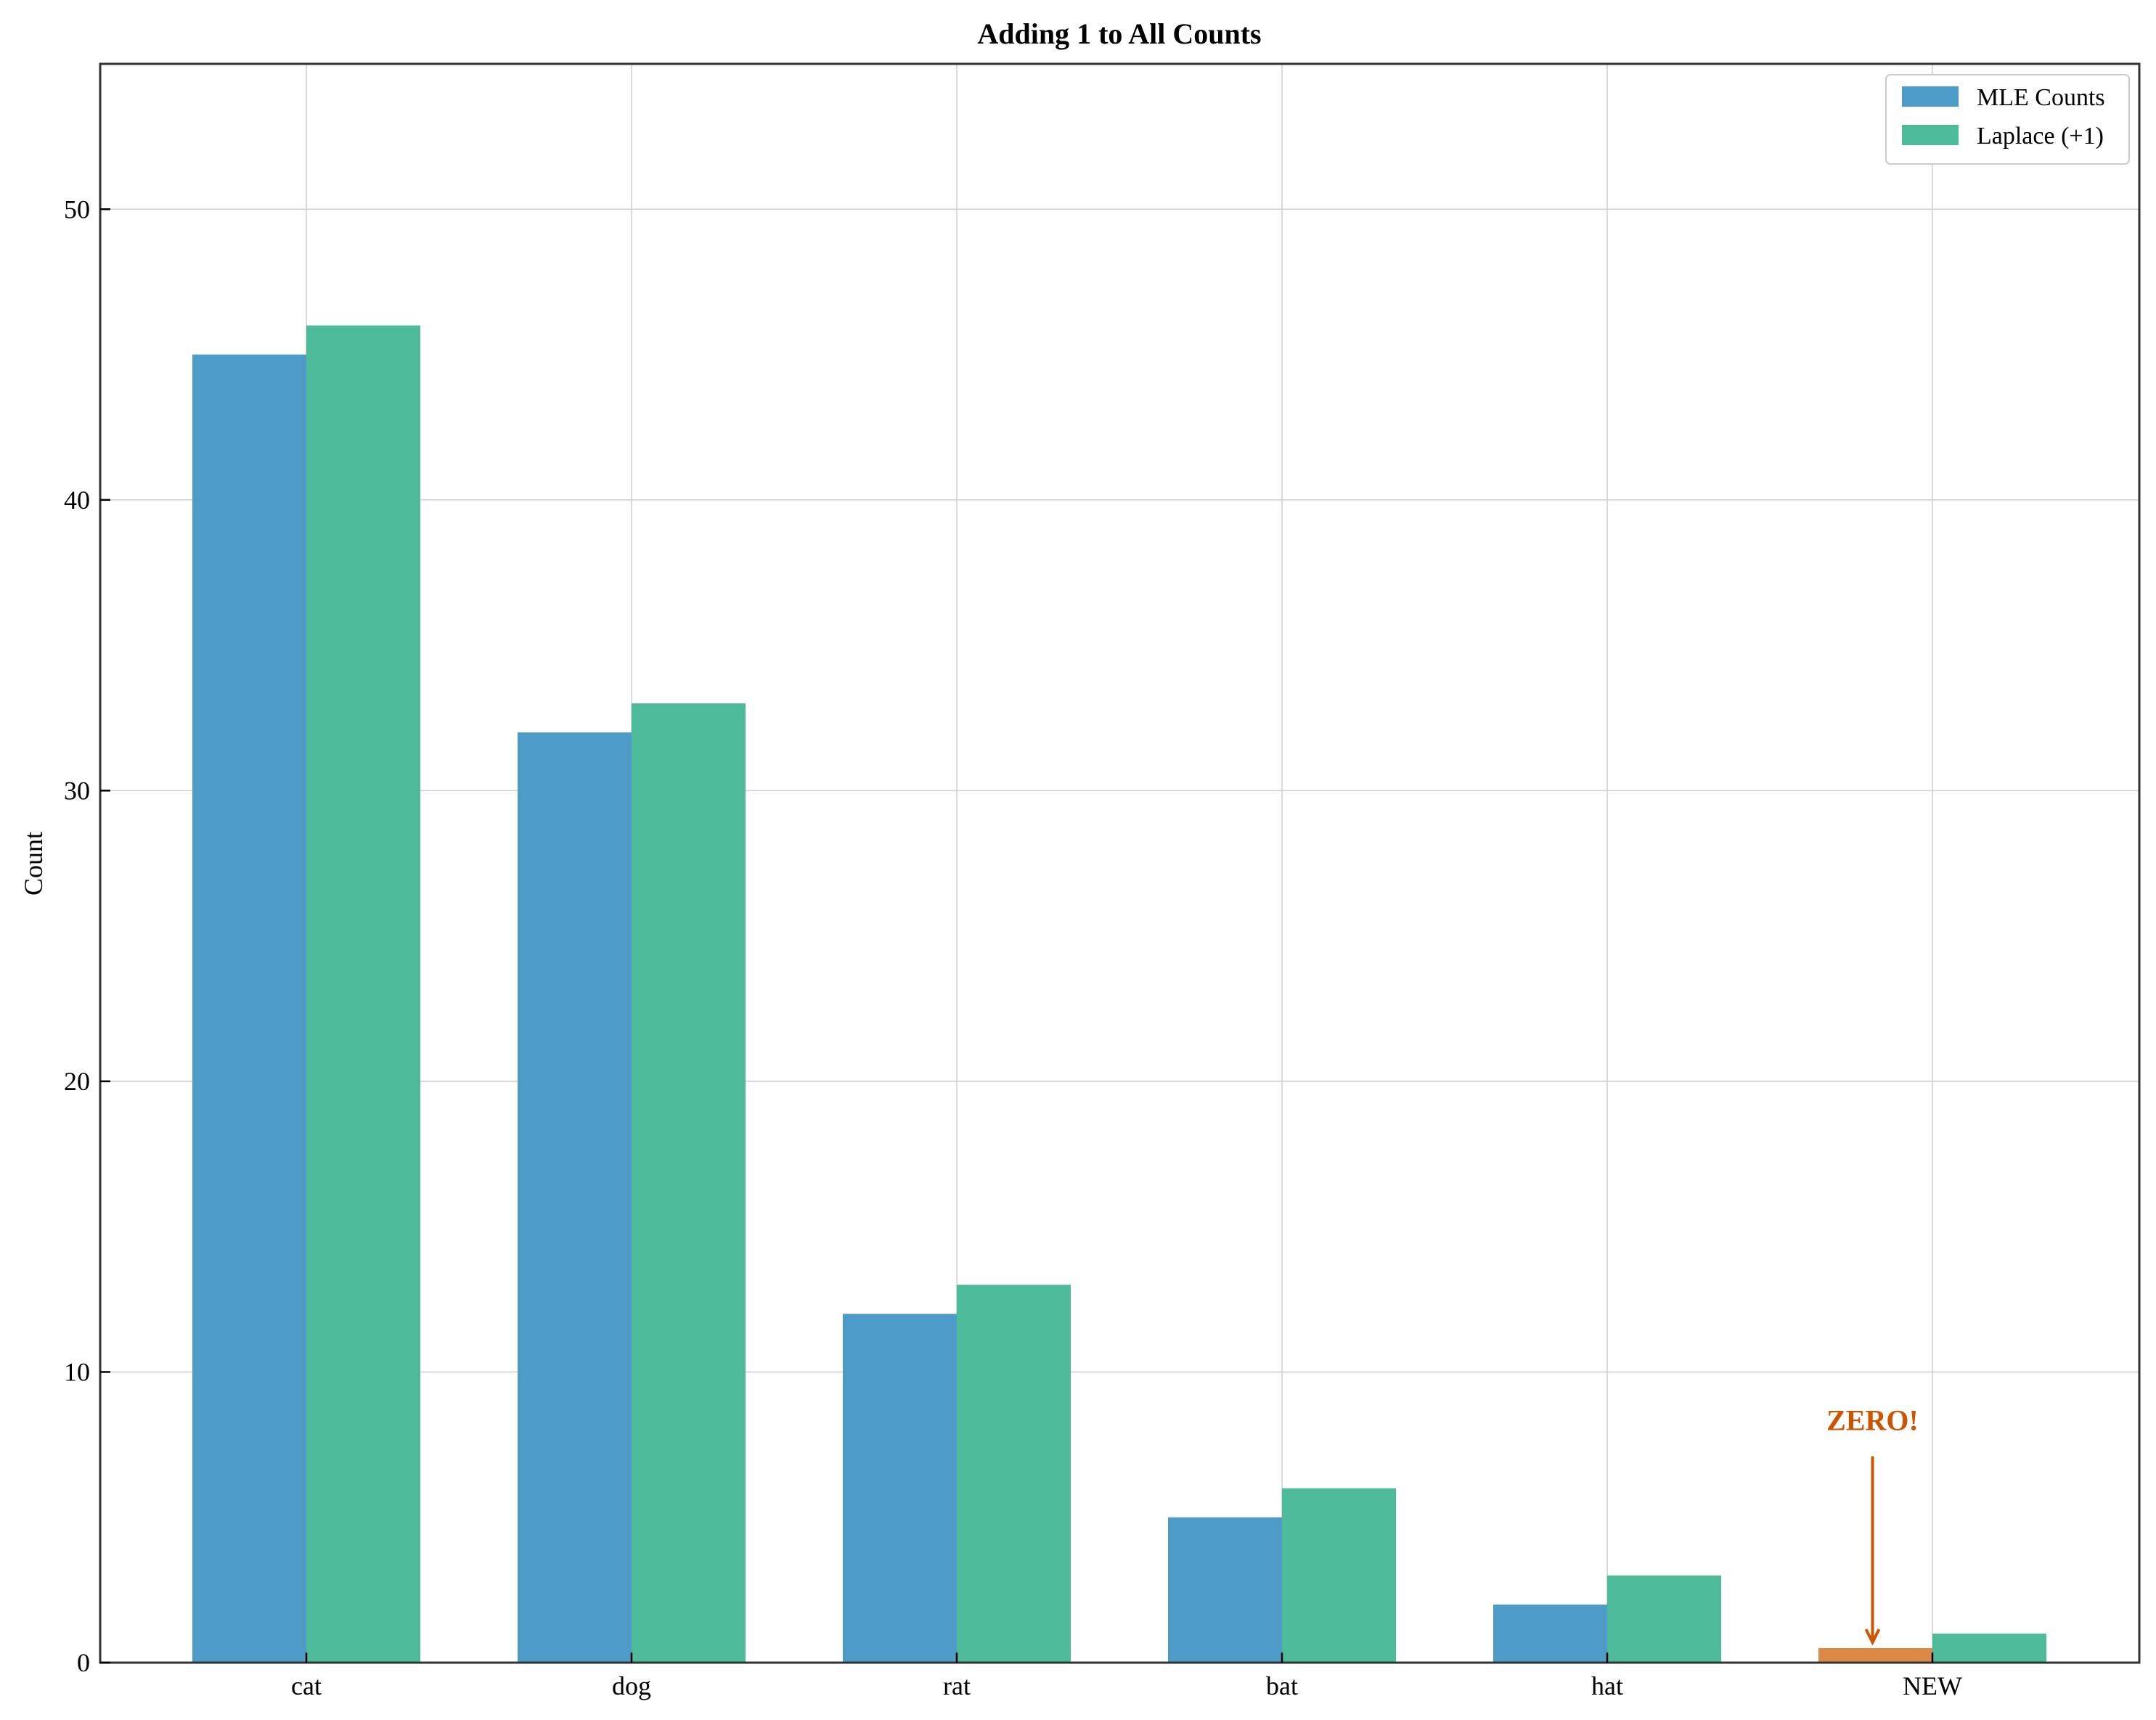 The image size is (2156, 1720). I want to click on bar-mle-cat, so click(249, 1009).